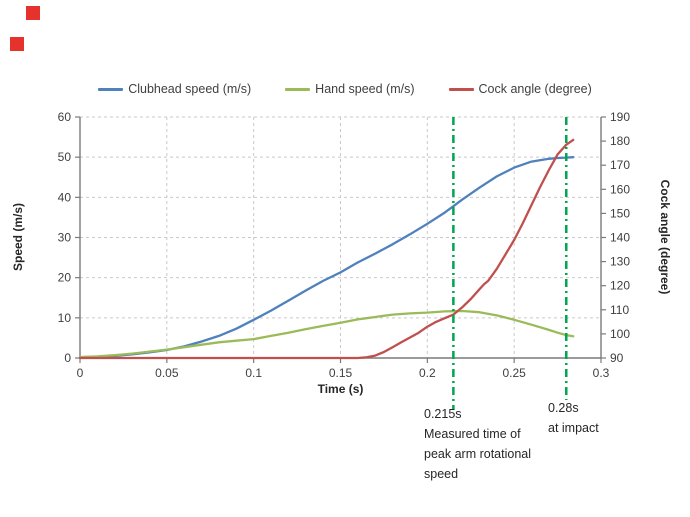 Image resolution: width=690 pixels, height=517 pixels. What do you see at coordinates (80, 373) in the screenshot?
I see `x-tick-label: 0` at bounding box center [80, 373].